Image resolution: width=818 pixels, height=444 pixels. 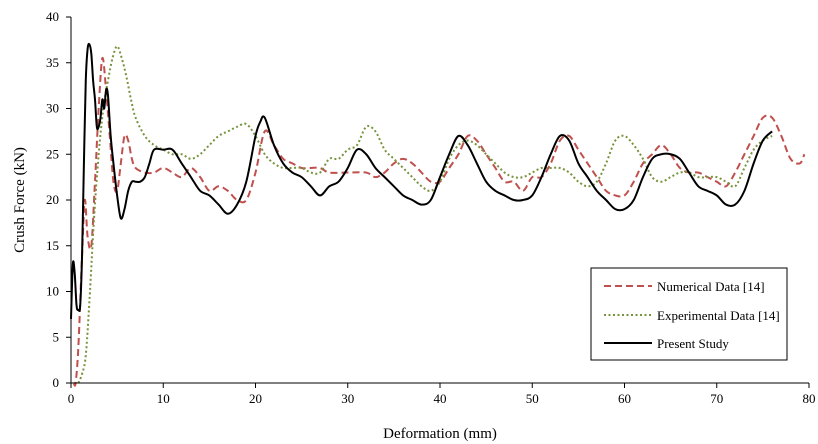 What do you see at coordinates (532, 398) in the screenshot?
I see `x-tick-label: 50` at bounding box center [532, 398].